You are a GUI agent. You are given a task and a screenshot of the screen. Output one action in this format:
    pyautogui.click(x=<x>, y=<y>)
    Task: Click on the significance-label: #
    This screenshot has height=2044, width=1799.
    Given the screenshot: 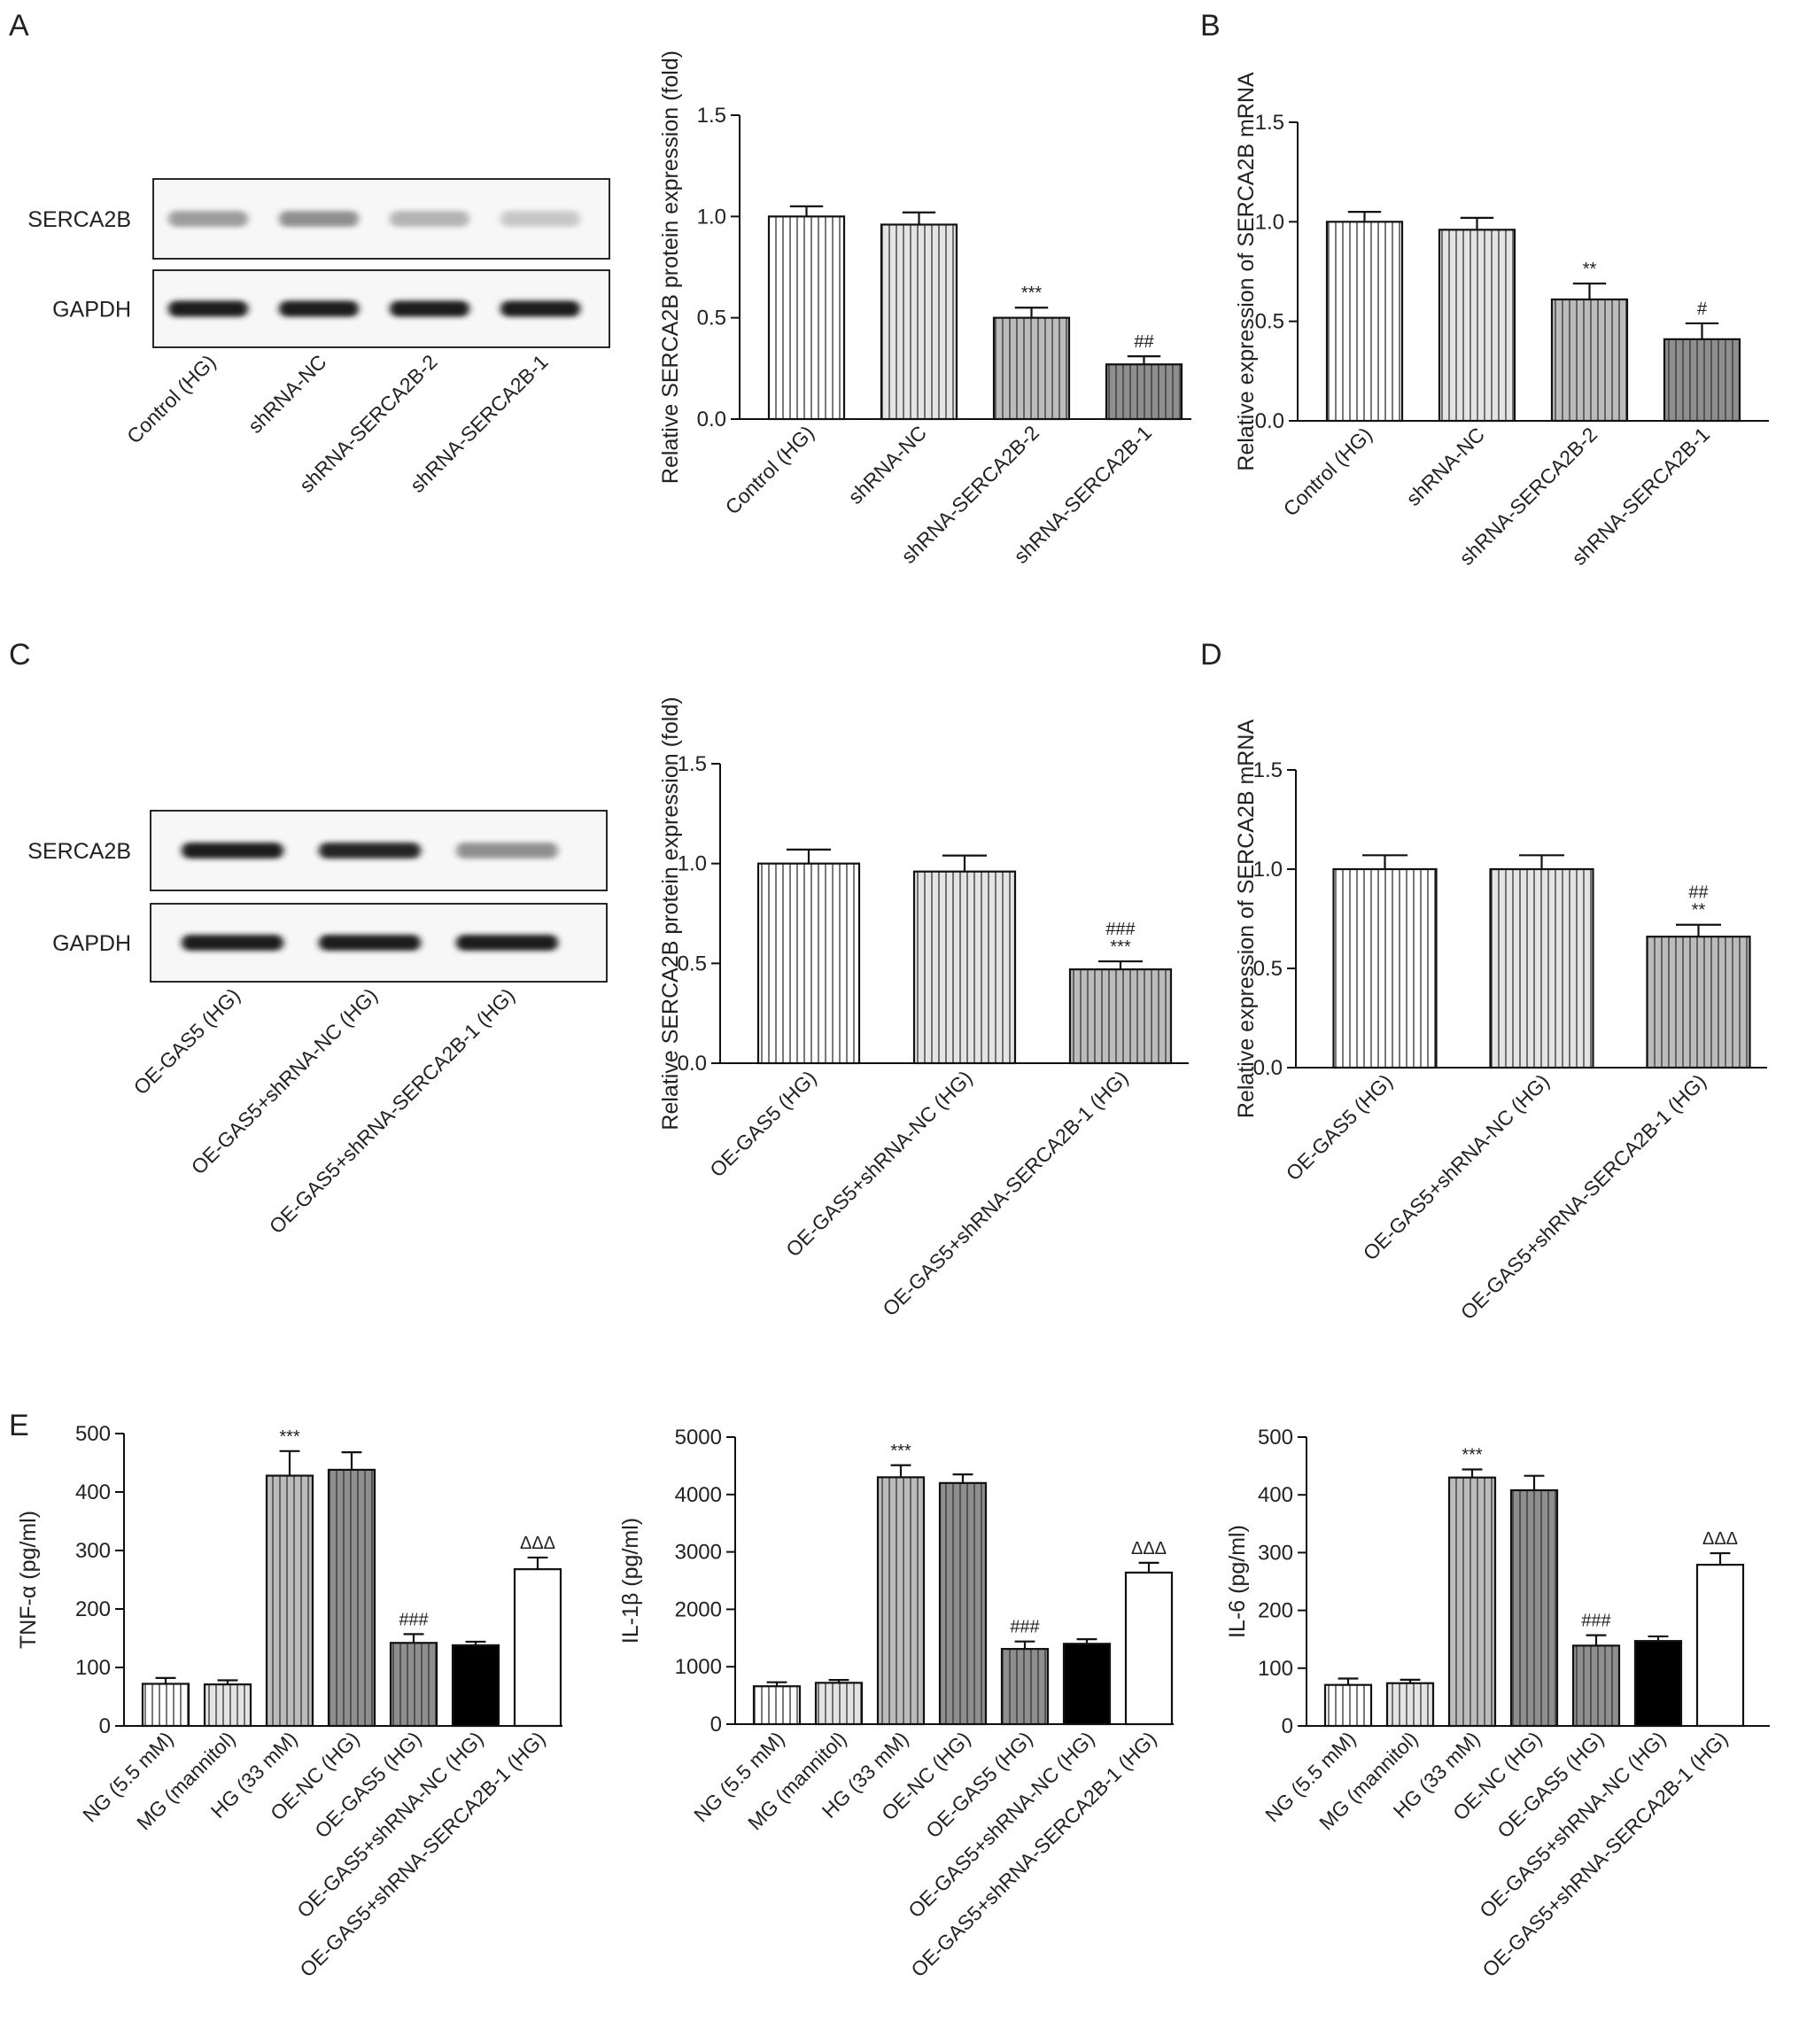 What is the action you would take?
    pyautogui.click(x=1702, y=309)
    